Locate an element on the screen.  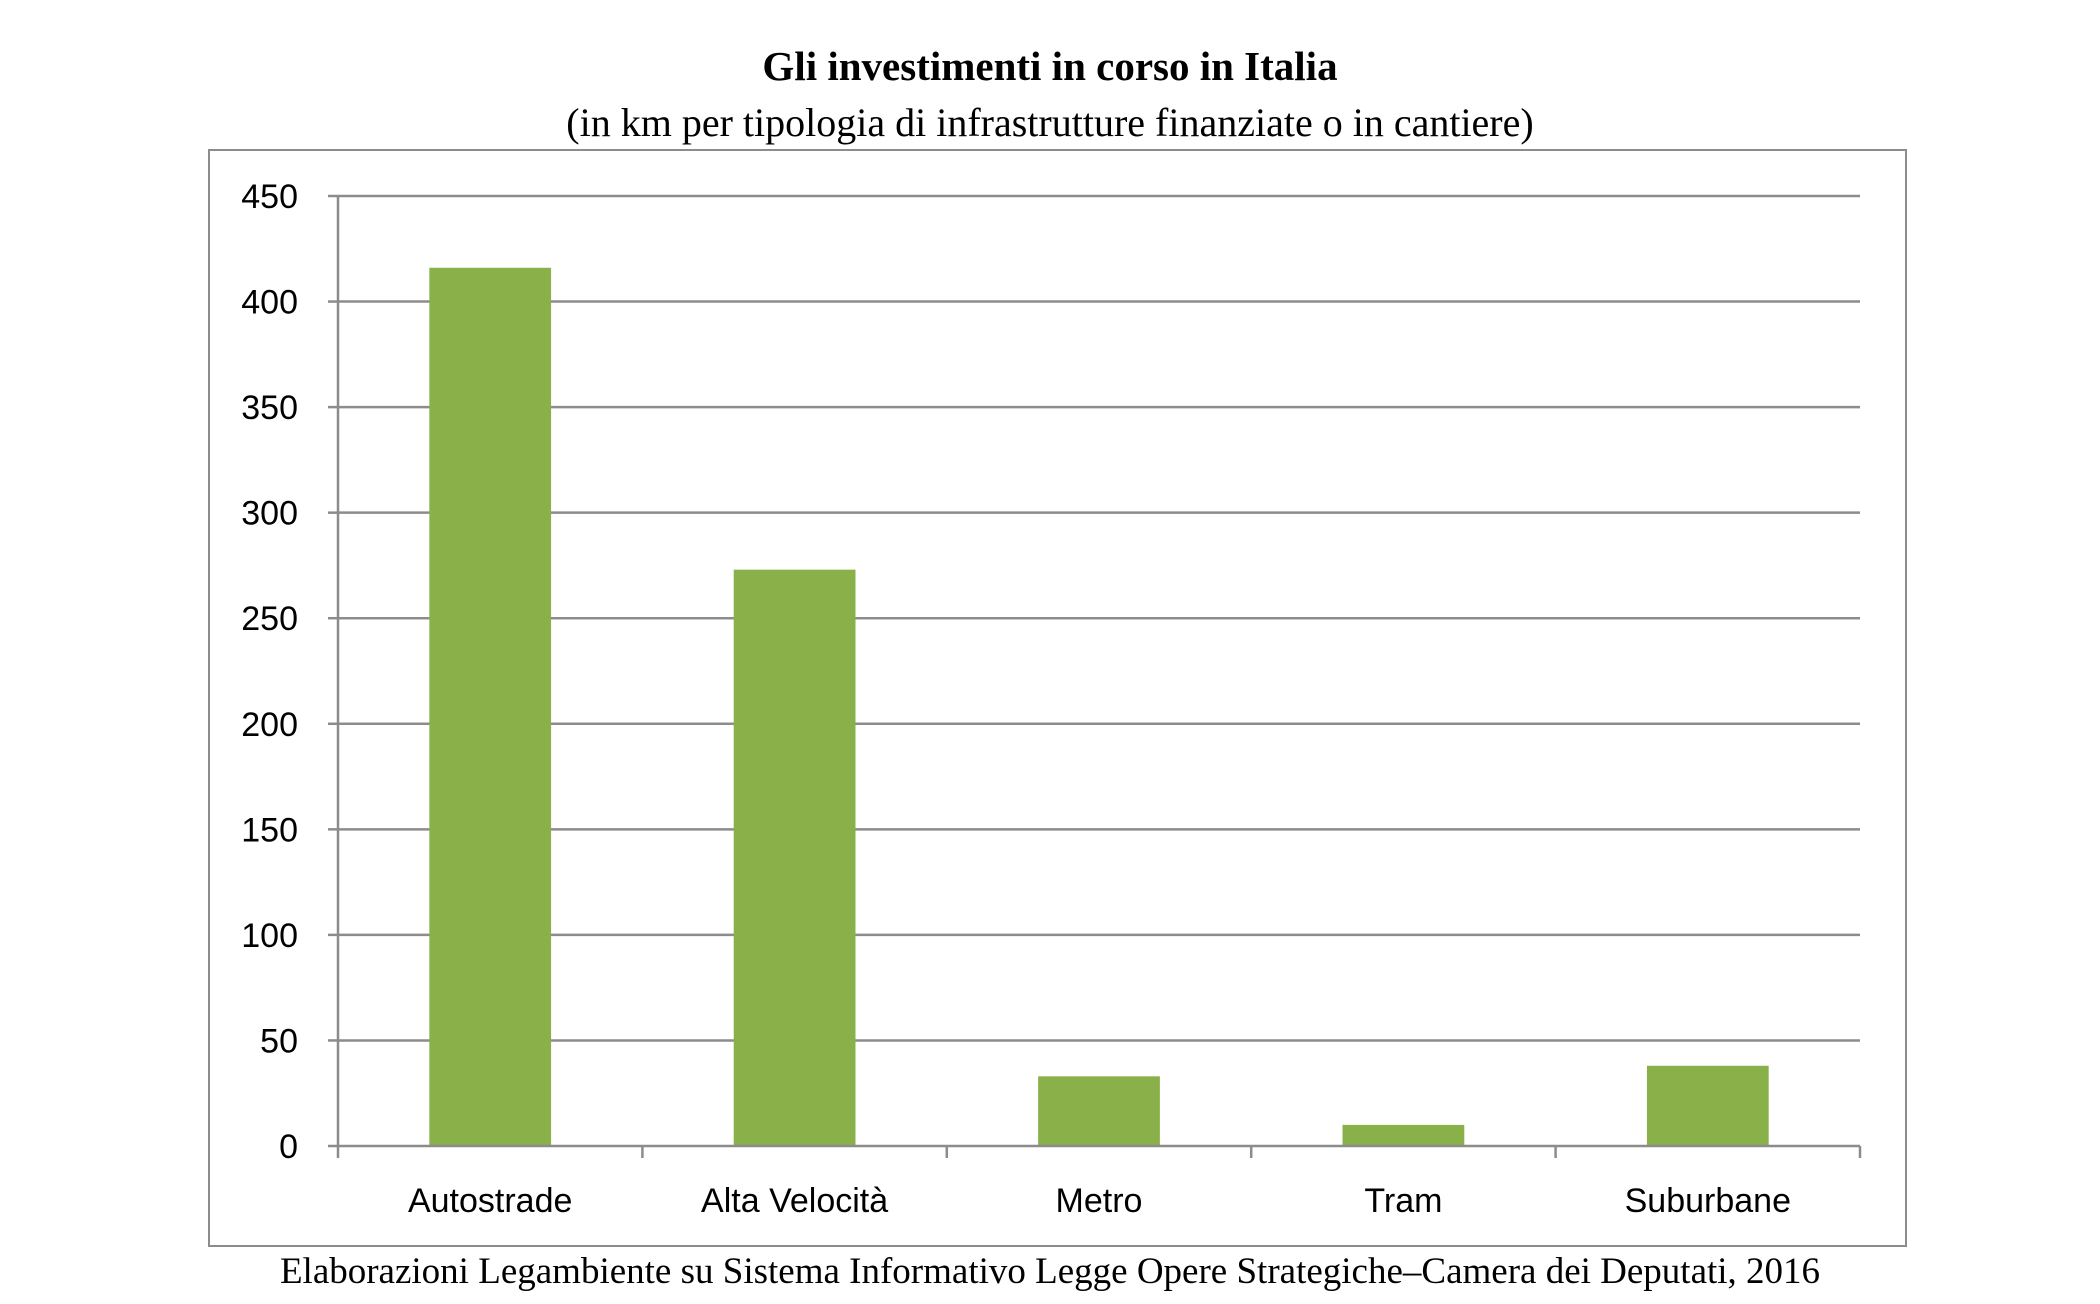
y-tick-label: 300 is located at coordinates (269, 514).